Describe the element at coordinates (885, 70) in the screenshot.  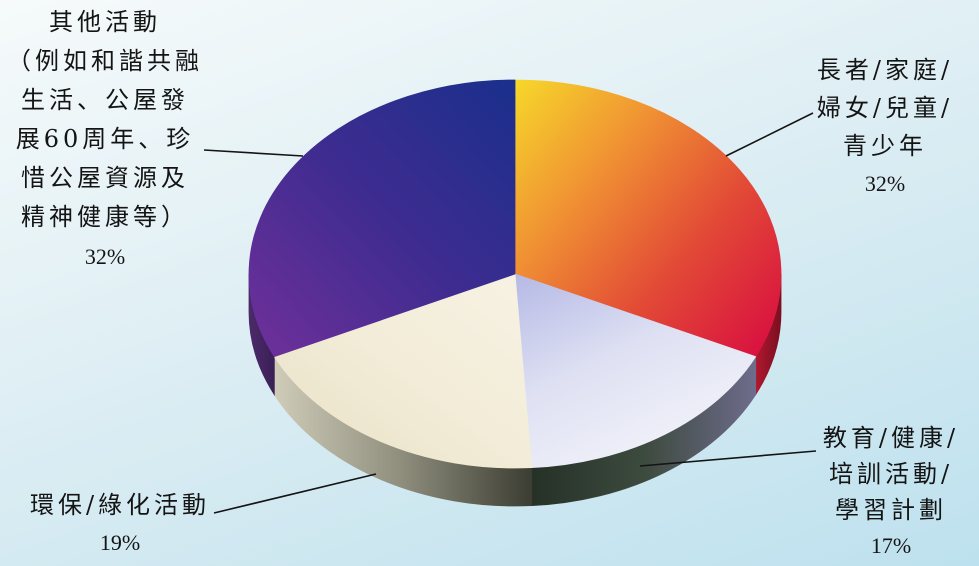
I see `slice-label-line: 長者/家庭/` at that location.